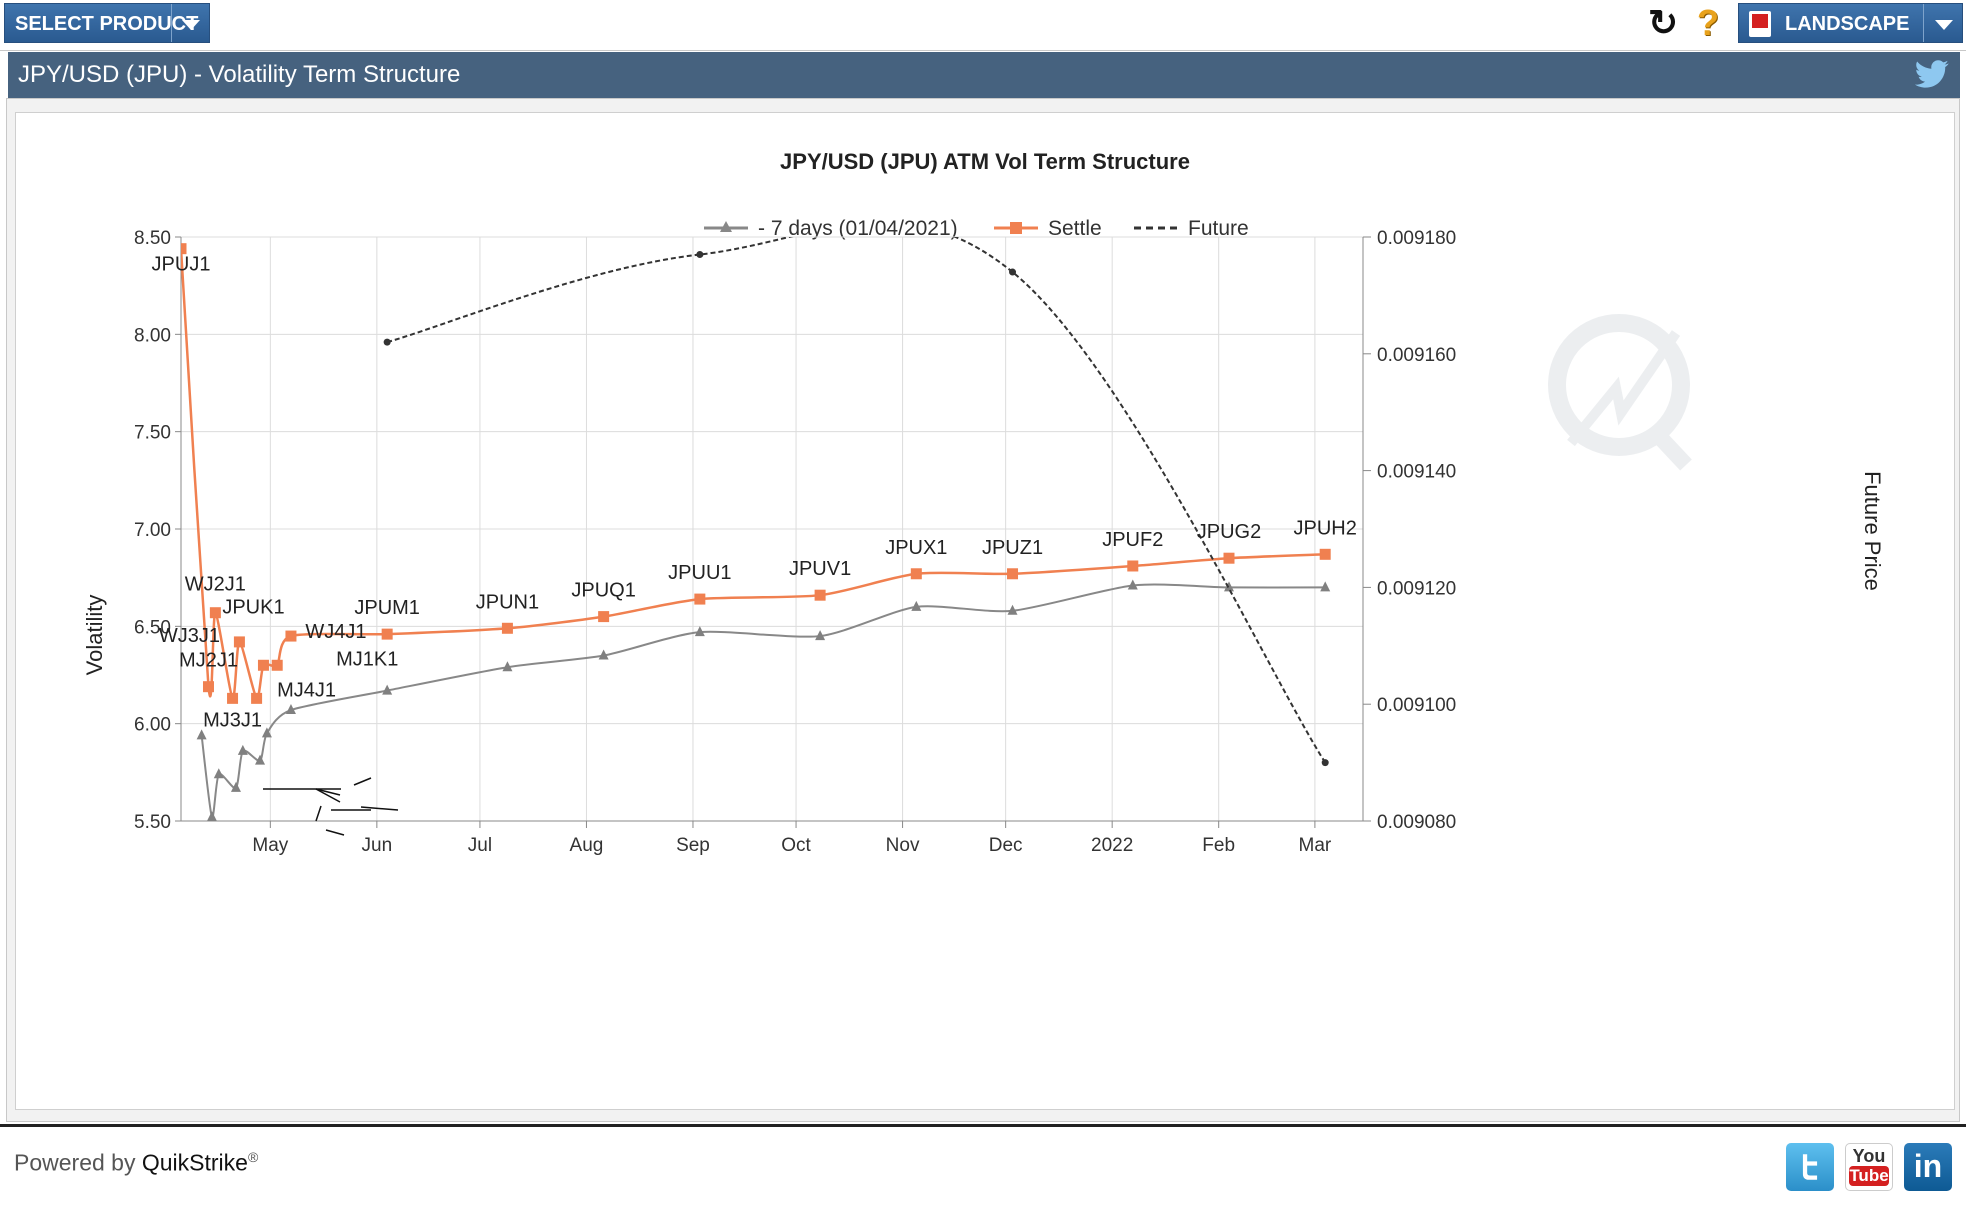 This screenshot has height=1219, width=1966. Describe the element at coordinates (152, 725) in the screenshot. I see `y-tick-label: 6.00` at that location.